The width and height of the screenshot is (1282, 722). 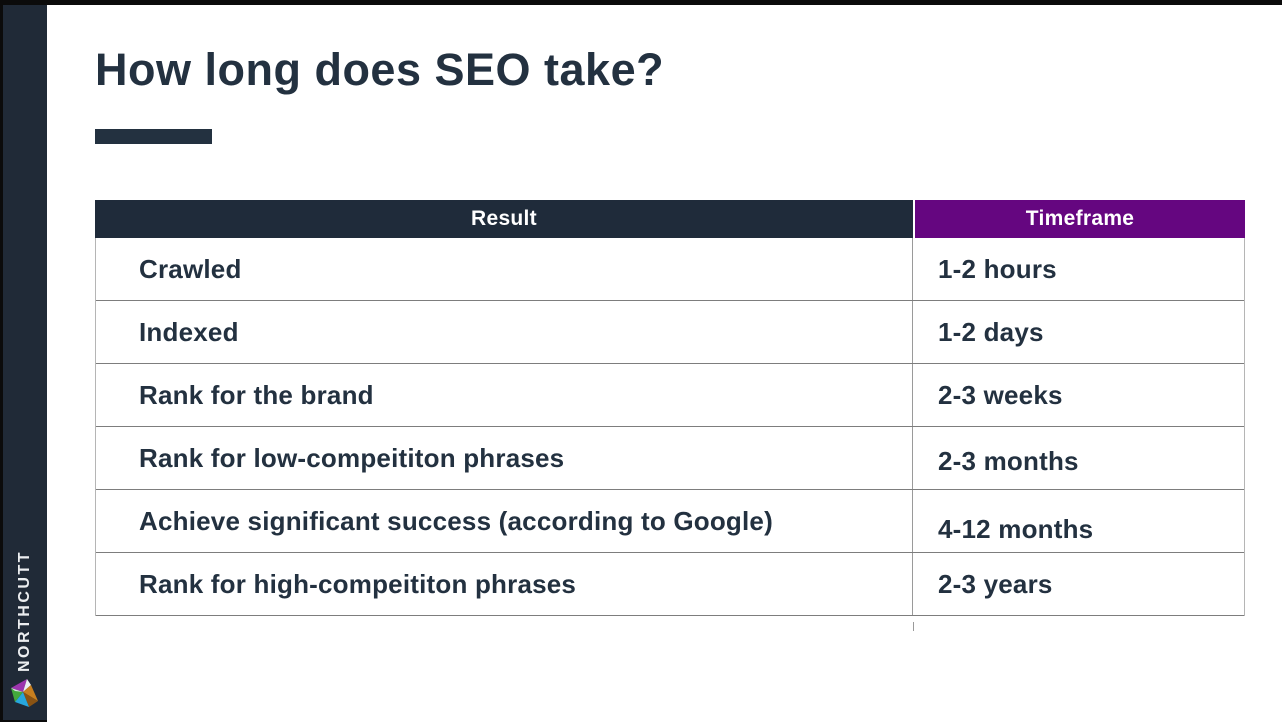 What do you see at coordinates (1000, 394) in the screenshot?
I see `timeframe-cell: 2-3 weeks` at bounding box center [1000, 394].